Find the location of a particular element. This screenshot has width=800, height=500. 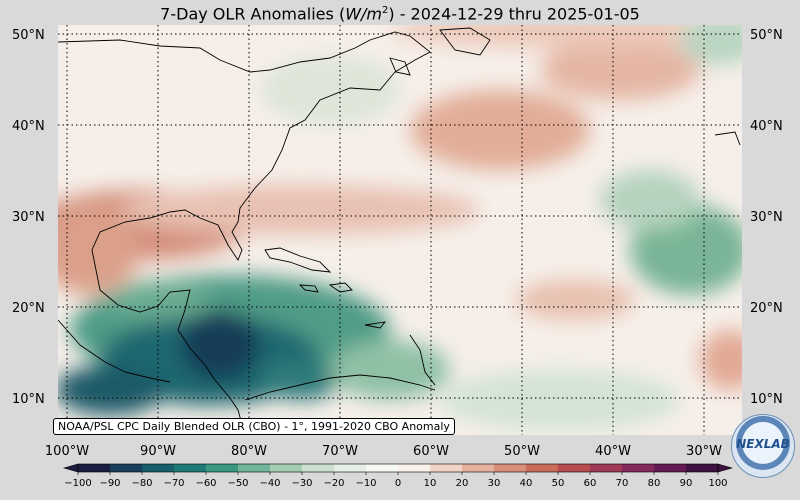

lon-label: 80°W is located at coordinates (249, 451).